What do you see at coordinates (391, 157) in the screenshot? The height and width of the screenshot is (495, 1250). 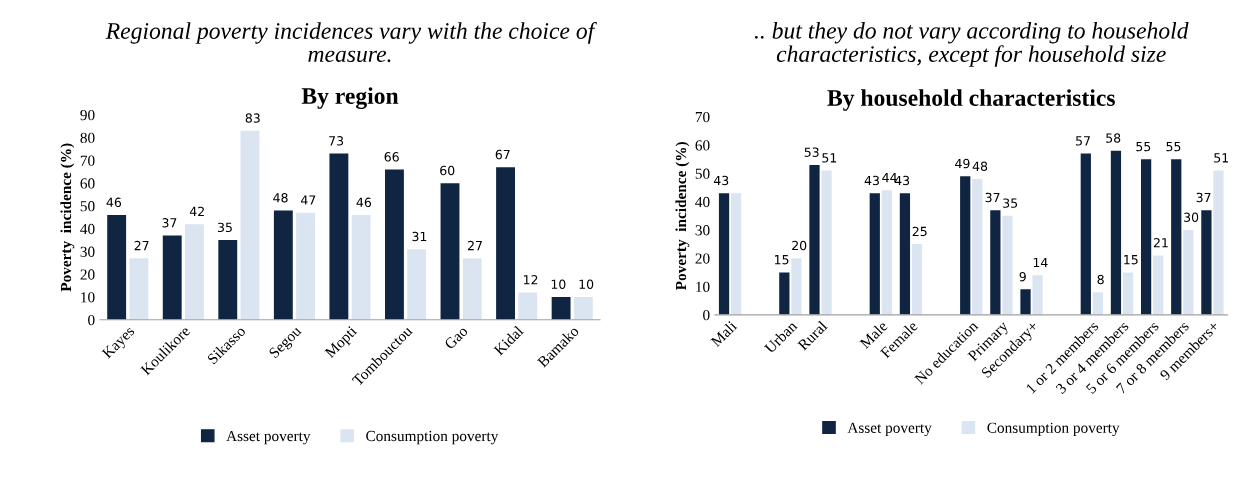 I see `data-label: 66` at bounding box center [391, 157].